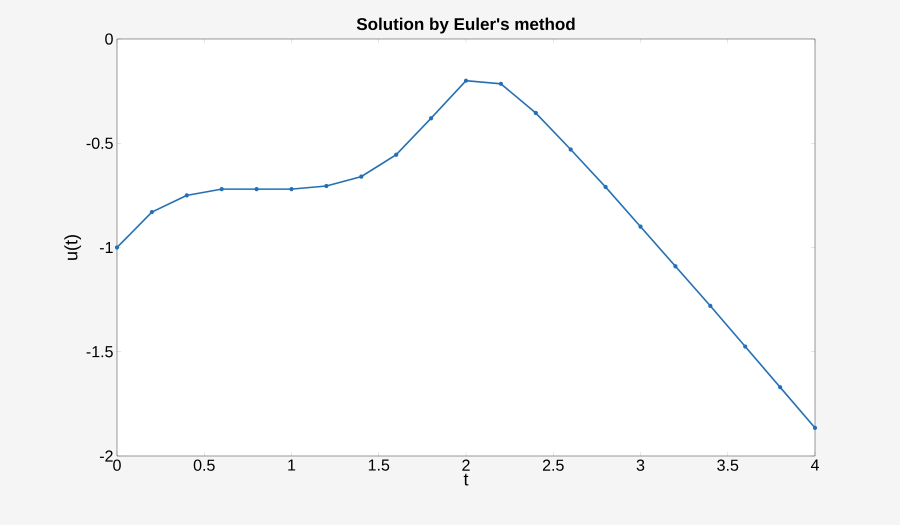  I want to click on x-tick-label: 0, so click(117, 465).